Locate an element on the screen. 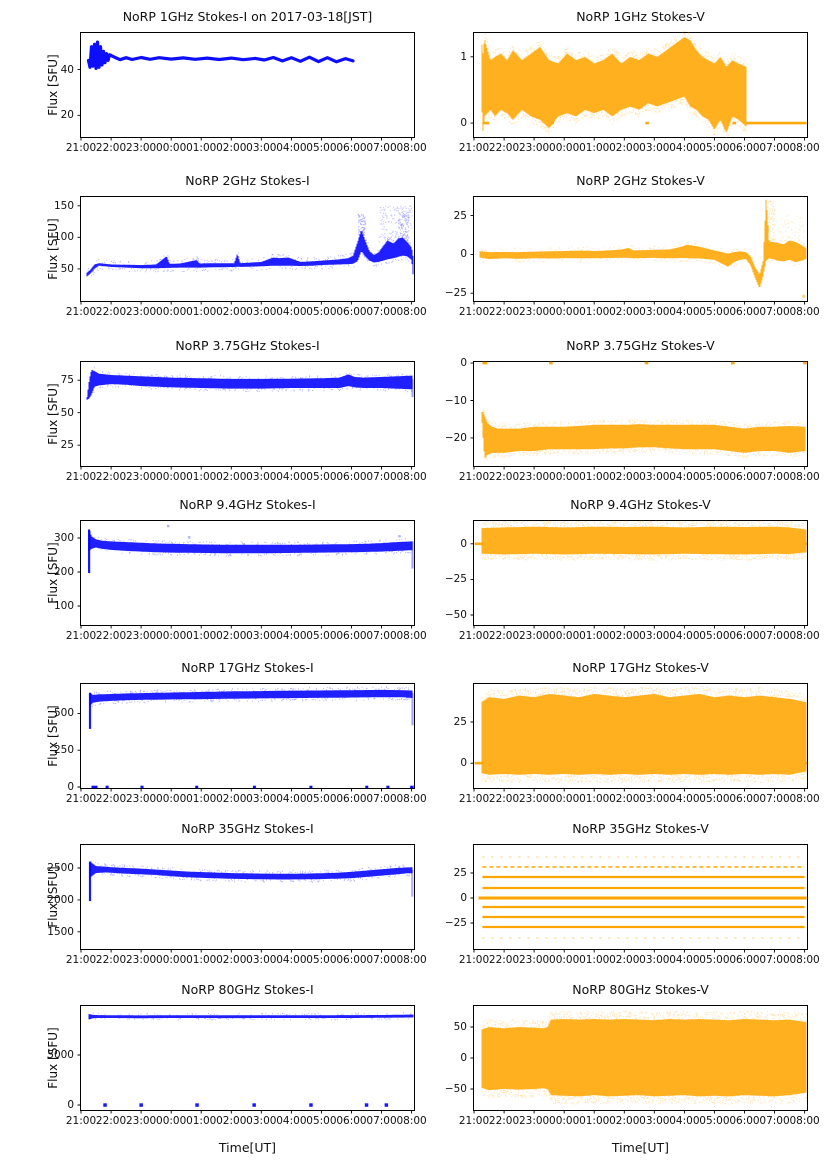 The width and height of the screenshot is (827, 1169). y-tick-label: 500 is located at coordinates (63, 713).